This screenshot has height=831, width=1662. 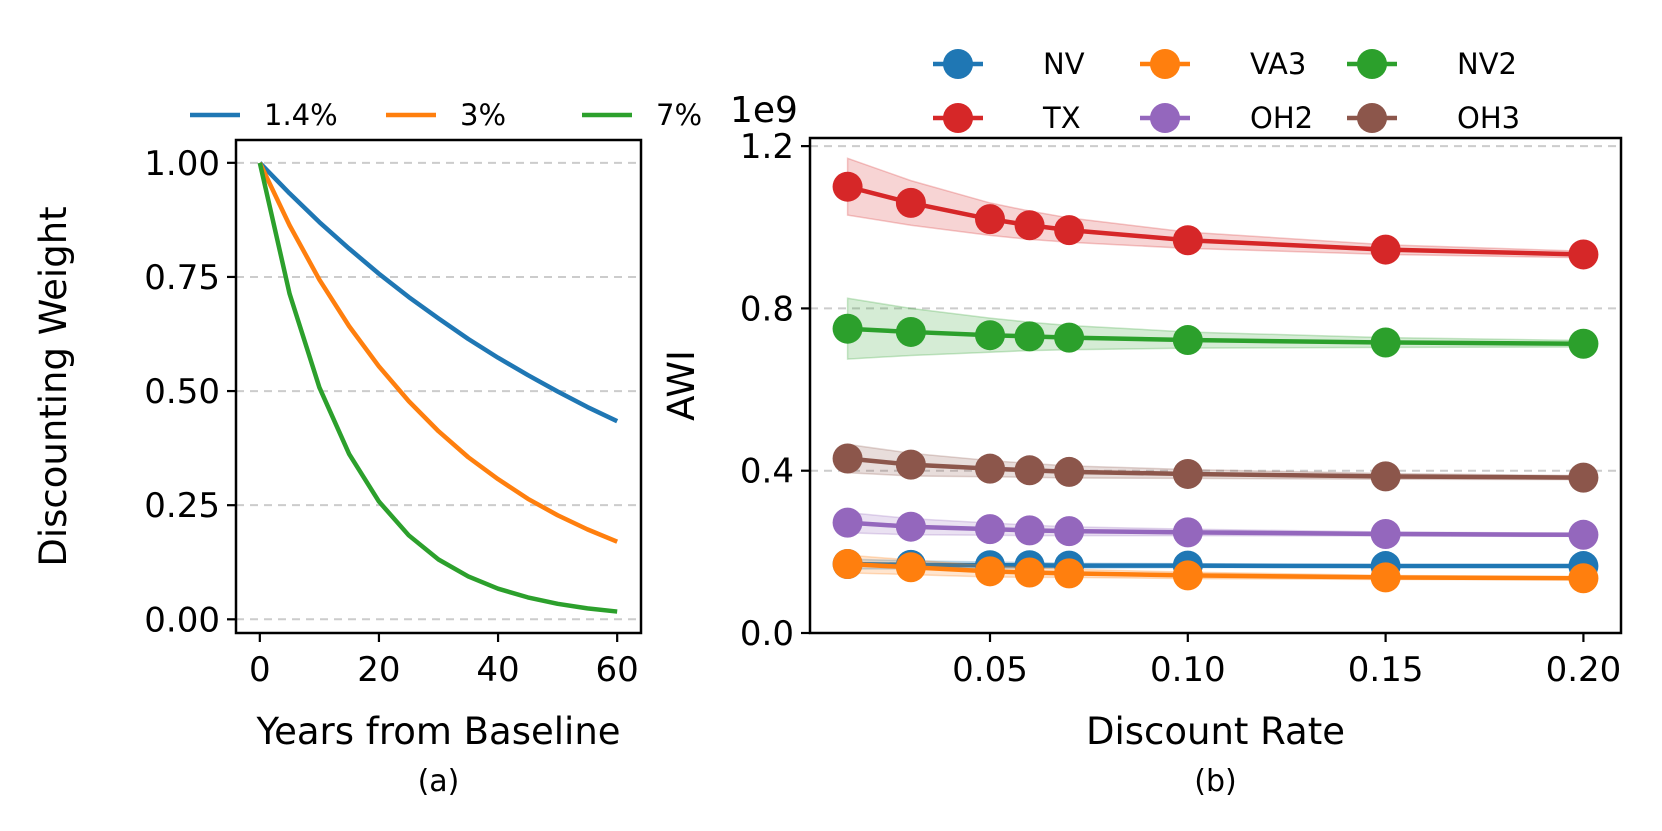 What do you see at coordinates (1064, 64) in the screenshot?
I see `panel-b-legend-label-nv: NV` at bounding box center [1064, 64].